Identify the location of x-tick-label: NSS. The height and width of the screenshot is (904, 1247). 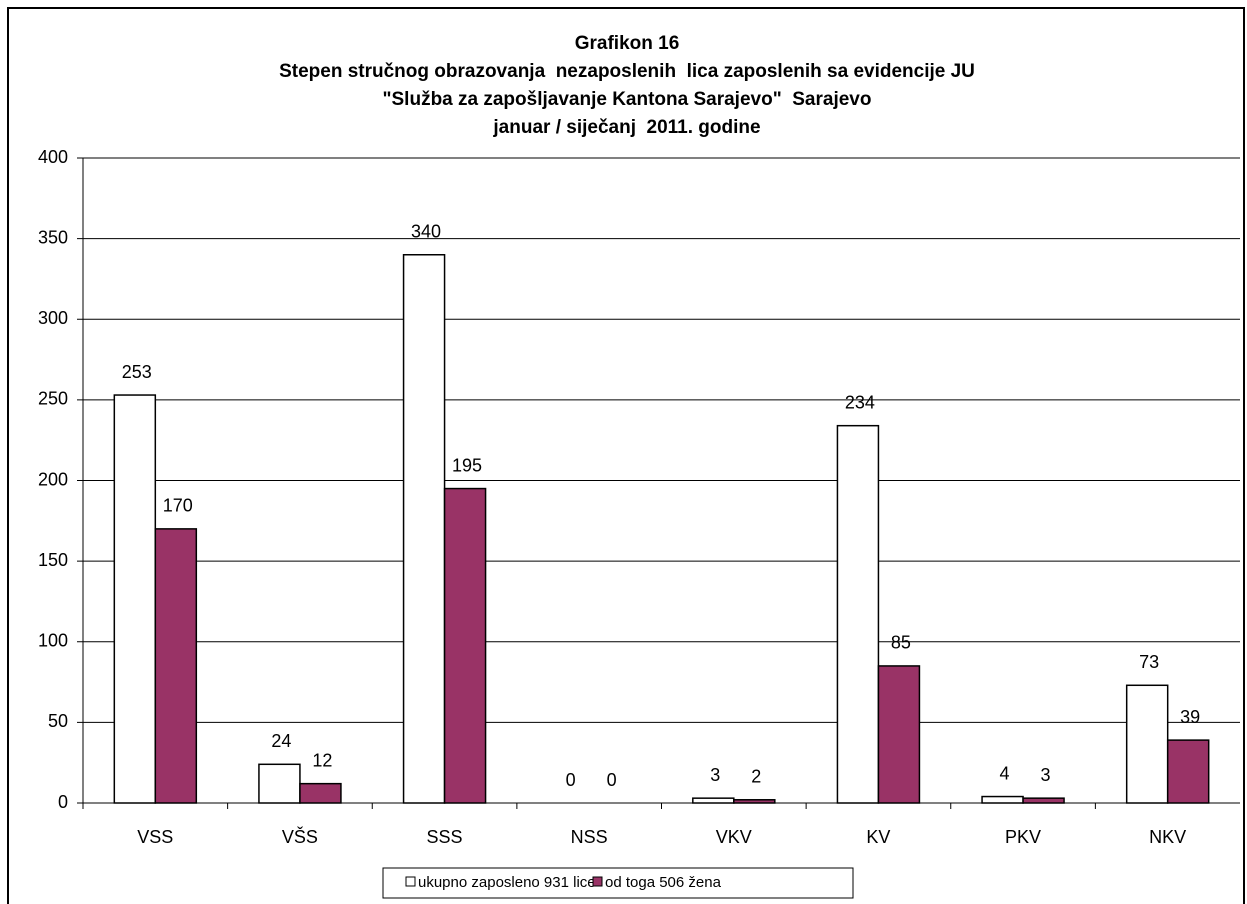
(589, 837).